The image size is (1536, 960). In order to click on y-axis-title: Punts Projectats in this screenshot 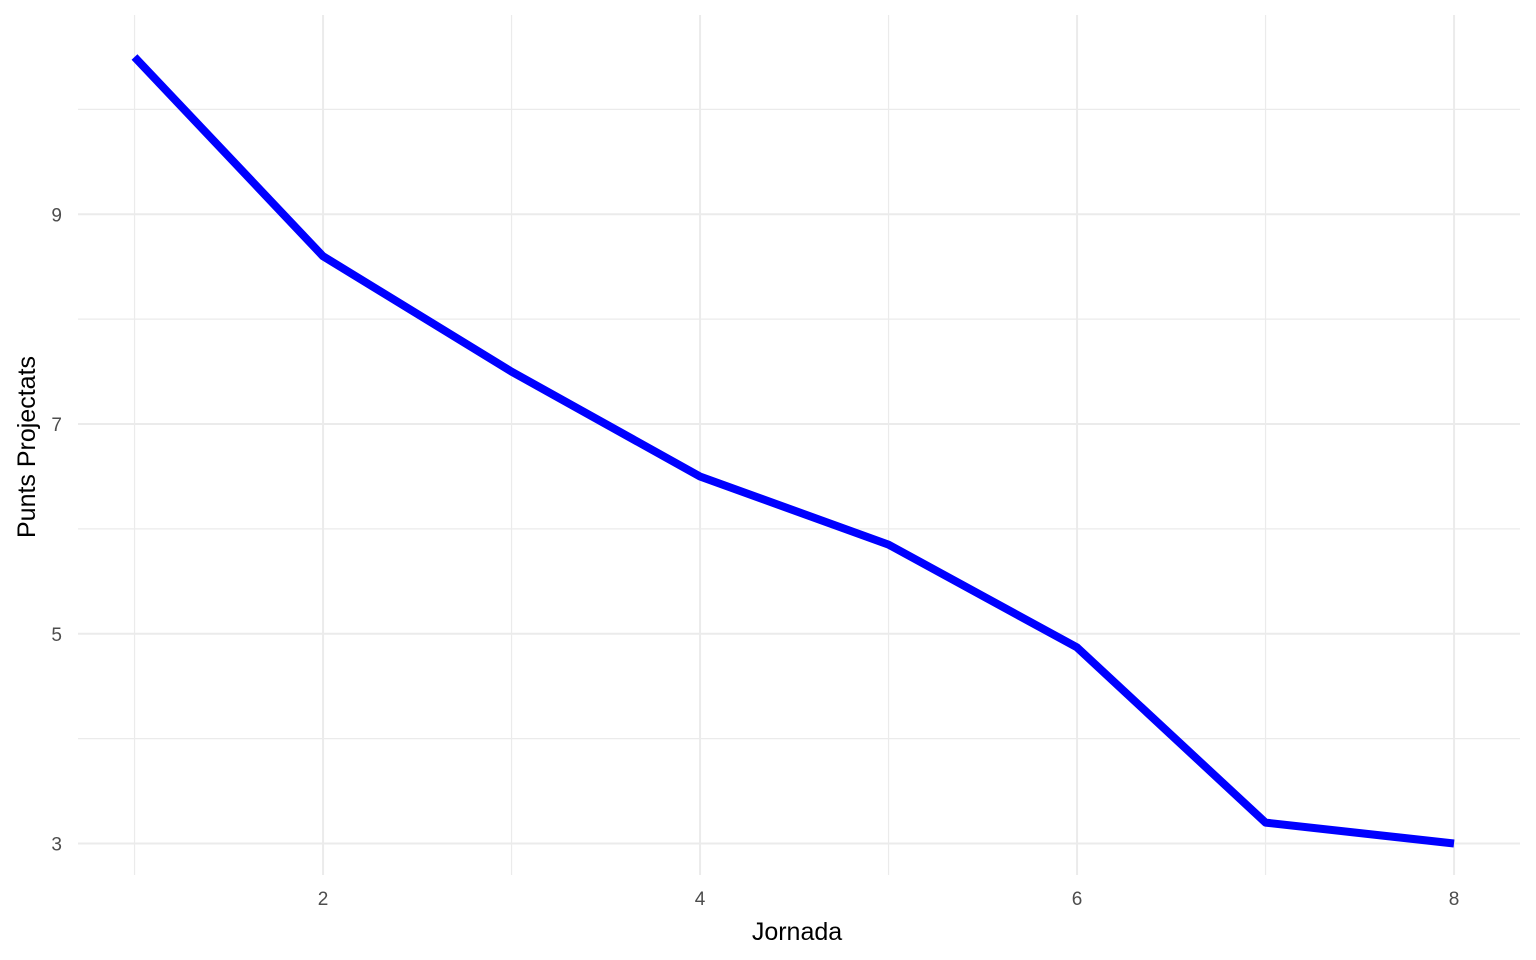, I will do `click(27, 447)`.